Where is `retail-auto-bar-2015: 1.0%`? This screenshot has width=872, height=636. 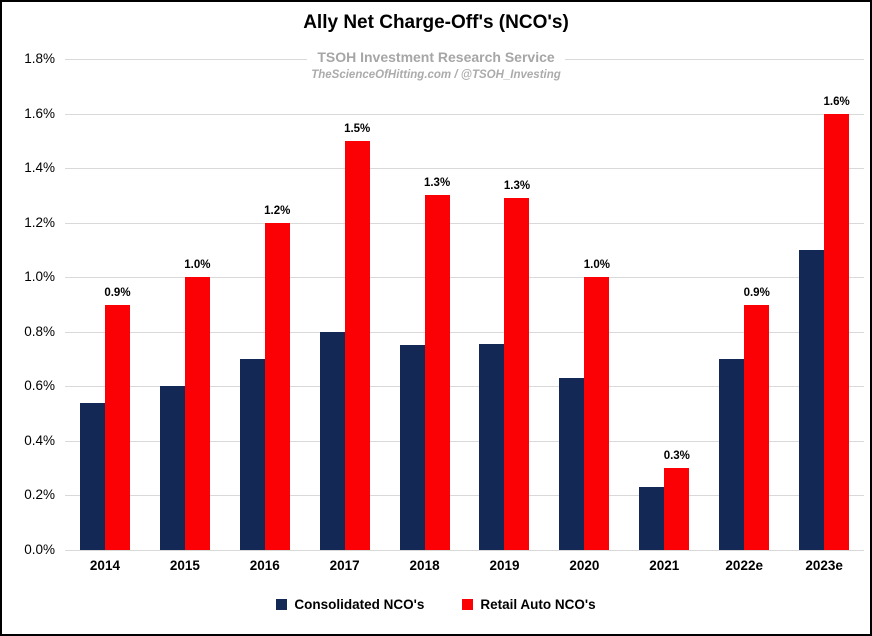 retail-auto-bar-2015: 1.0% is located at coordinates (197, 404).